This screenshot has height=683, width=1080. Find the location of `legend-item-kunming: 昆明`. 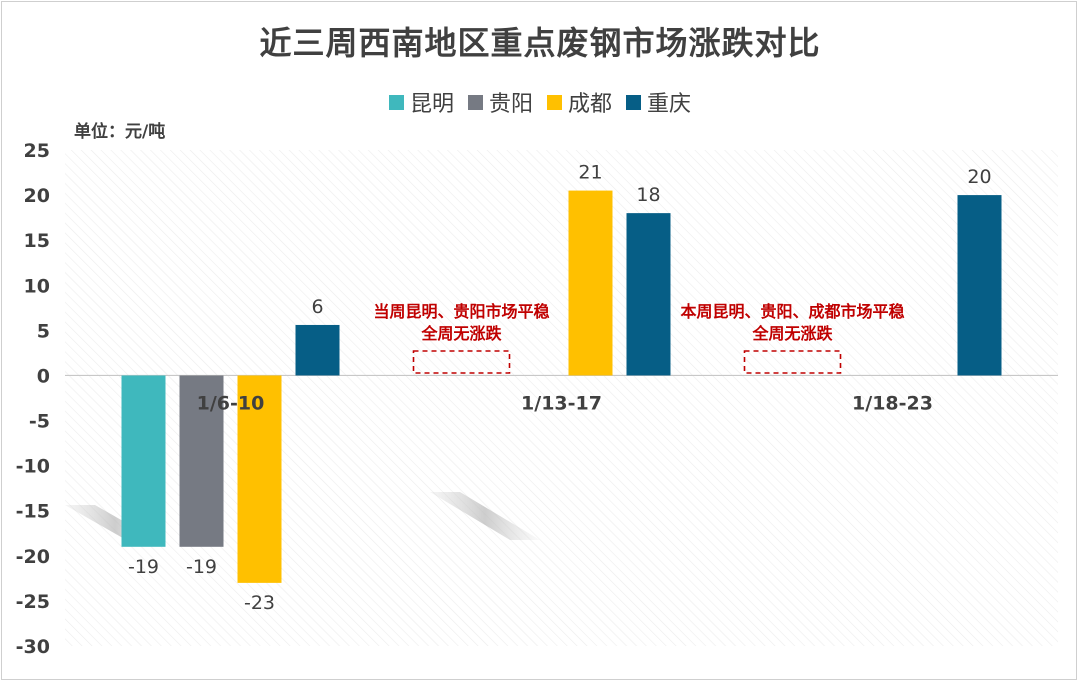

legend-item-kunming: 昆明 is located at coordinates (421, 102).